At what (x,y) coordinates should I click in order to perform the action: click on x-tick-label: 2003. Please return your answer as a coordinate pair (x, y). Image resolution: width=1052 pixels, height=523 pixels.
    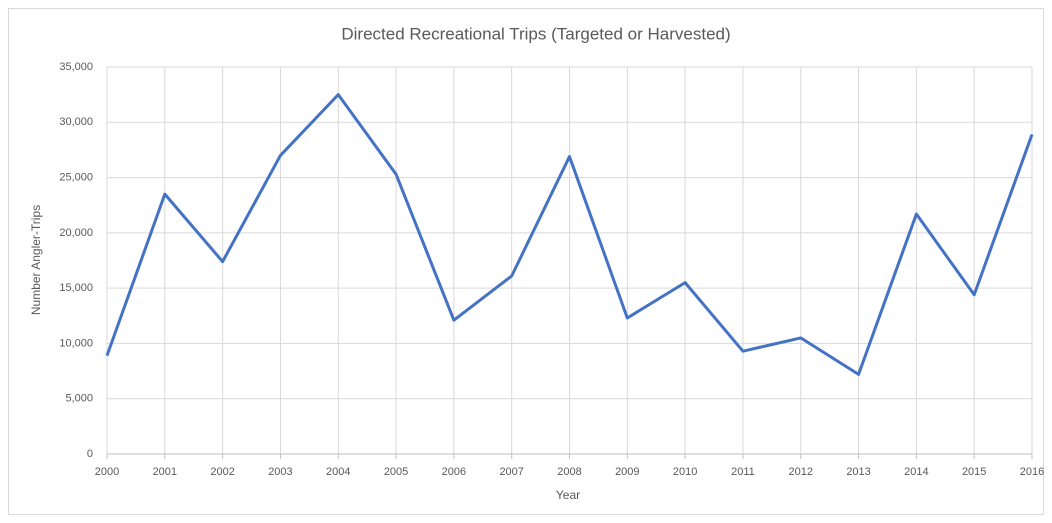
    Looking at the image, I should click on (280, 472).